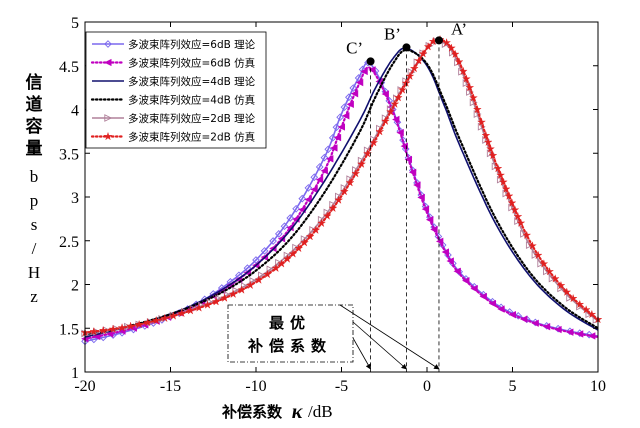 The image size is (640, 428). Describe the element at coordinates (34, 148) in the screenshot. I see `y-label-char-3: 量` at that location.